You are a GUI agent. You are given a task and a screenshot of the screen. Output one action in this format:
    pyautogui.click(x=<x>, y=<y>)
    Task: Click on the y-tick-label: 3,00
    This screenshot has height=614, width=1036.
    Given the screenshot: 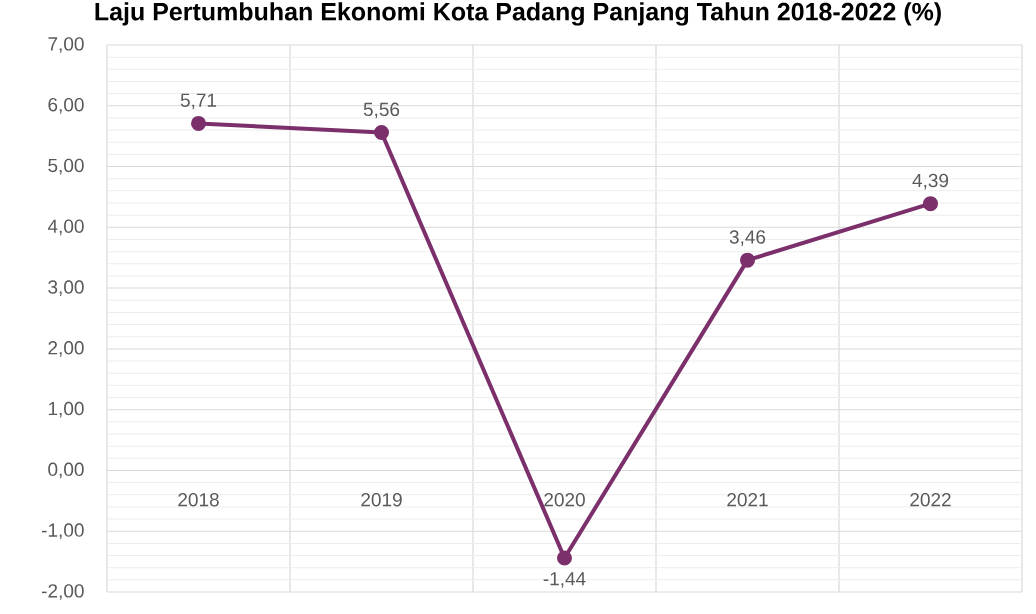 What is the action you would take?
    pyautogui.click(x=66, y=288)
    